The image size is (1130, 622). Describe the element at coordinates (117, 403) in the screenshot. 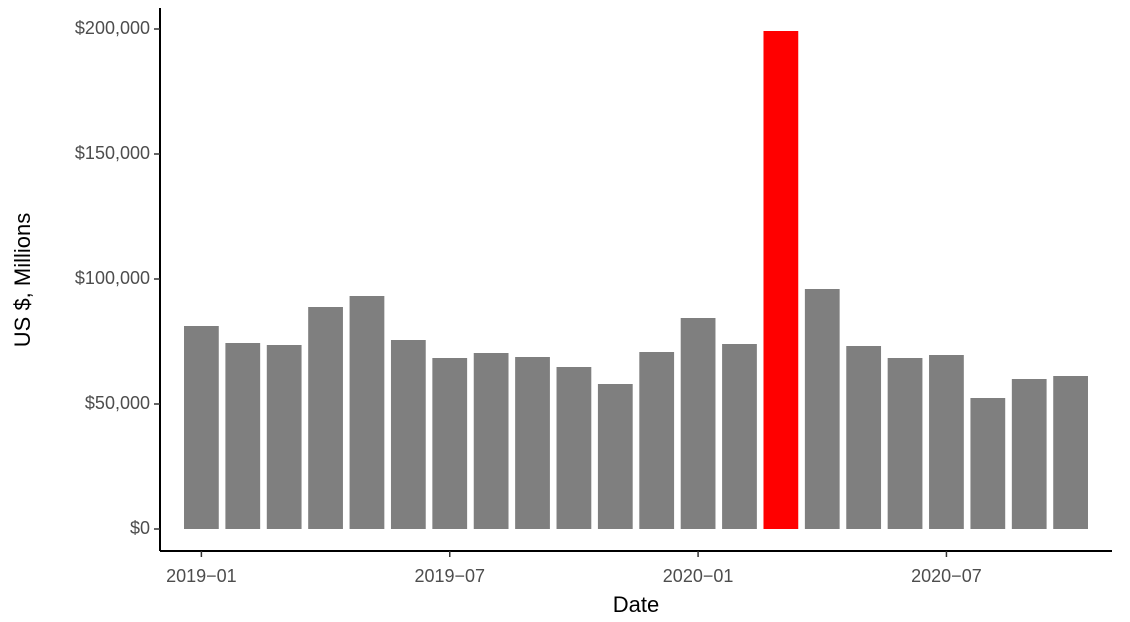

I see `y-tick-label: $50,000` at that location.